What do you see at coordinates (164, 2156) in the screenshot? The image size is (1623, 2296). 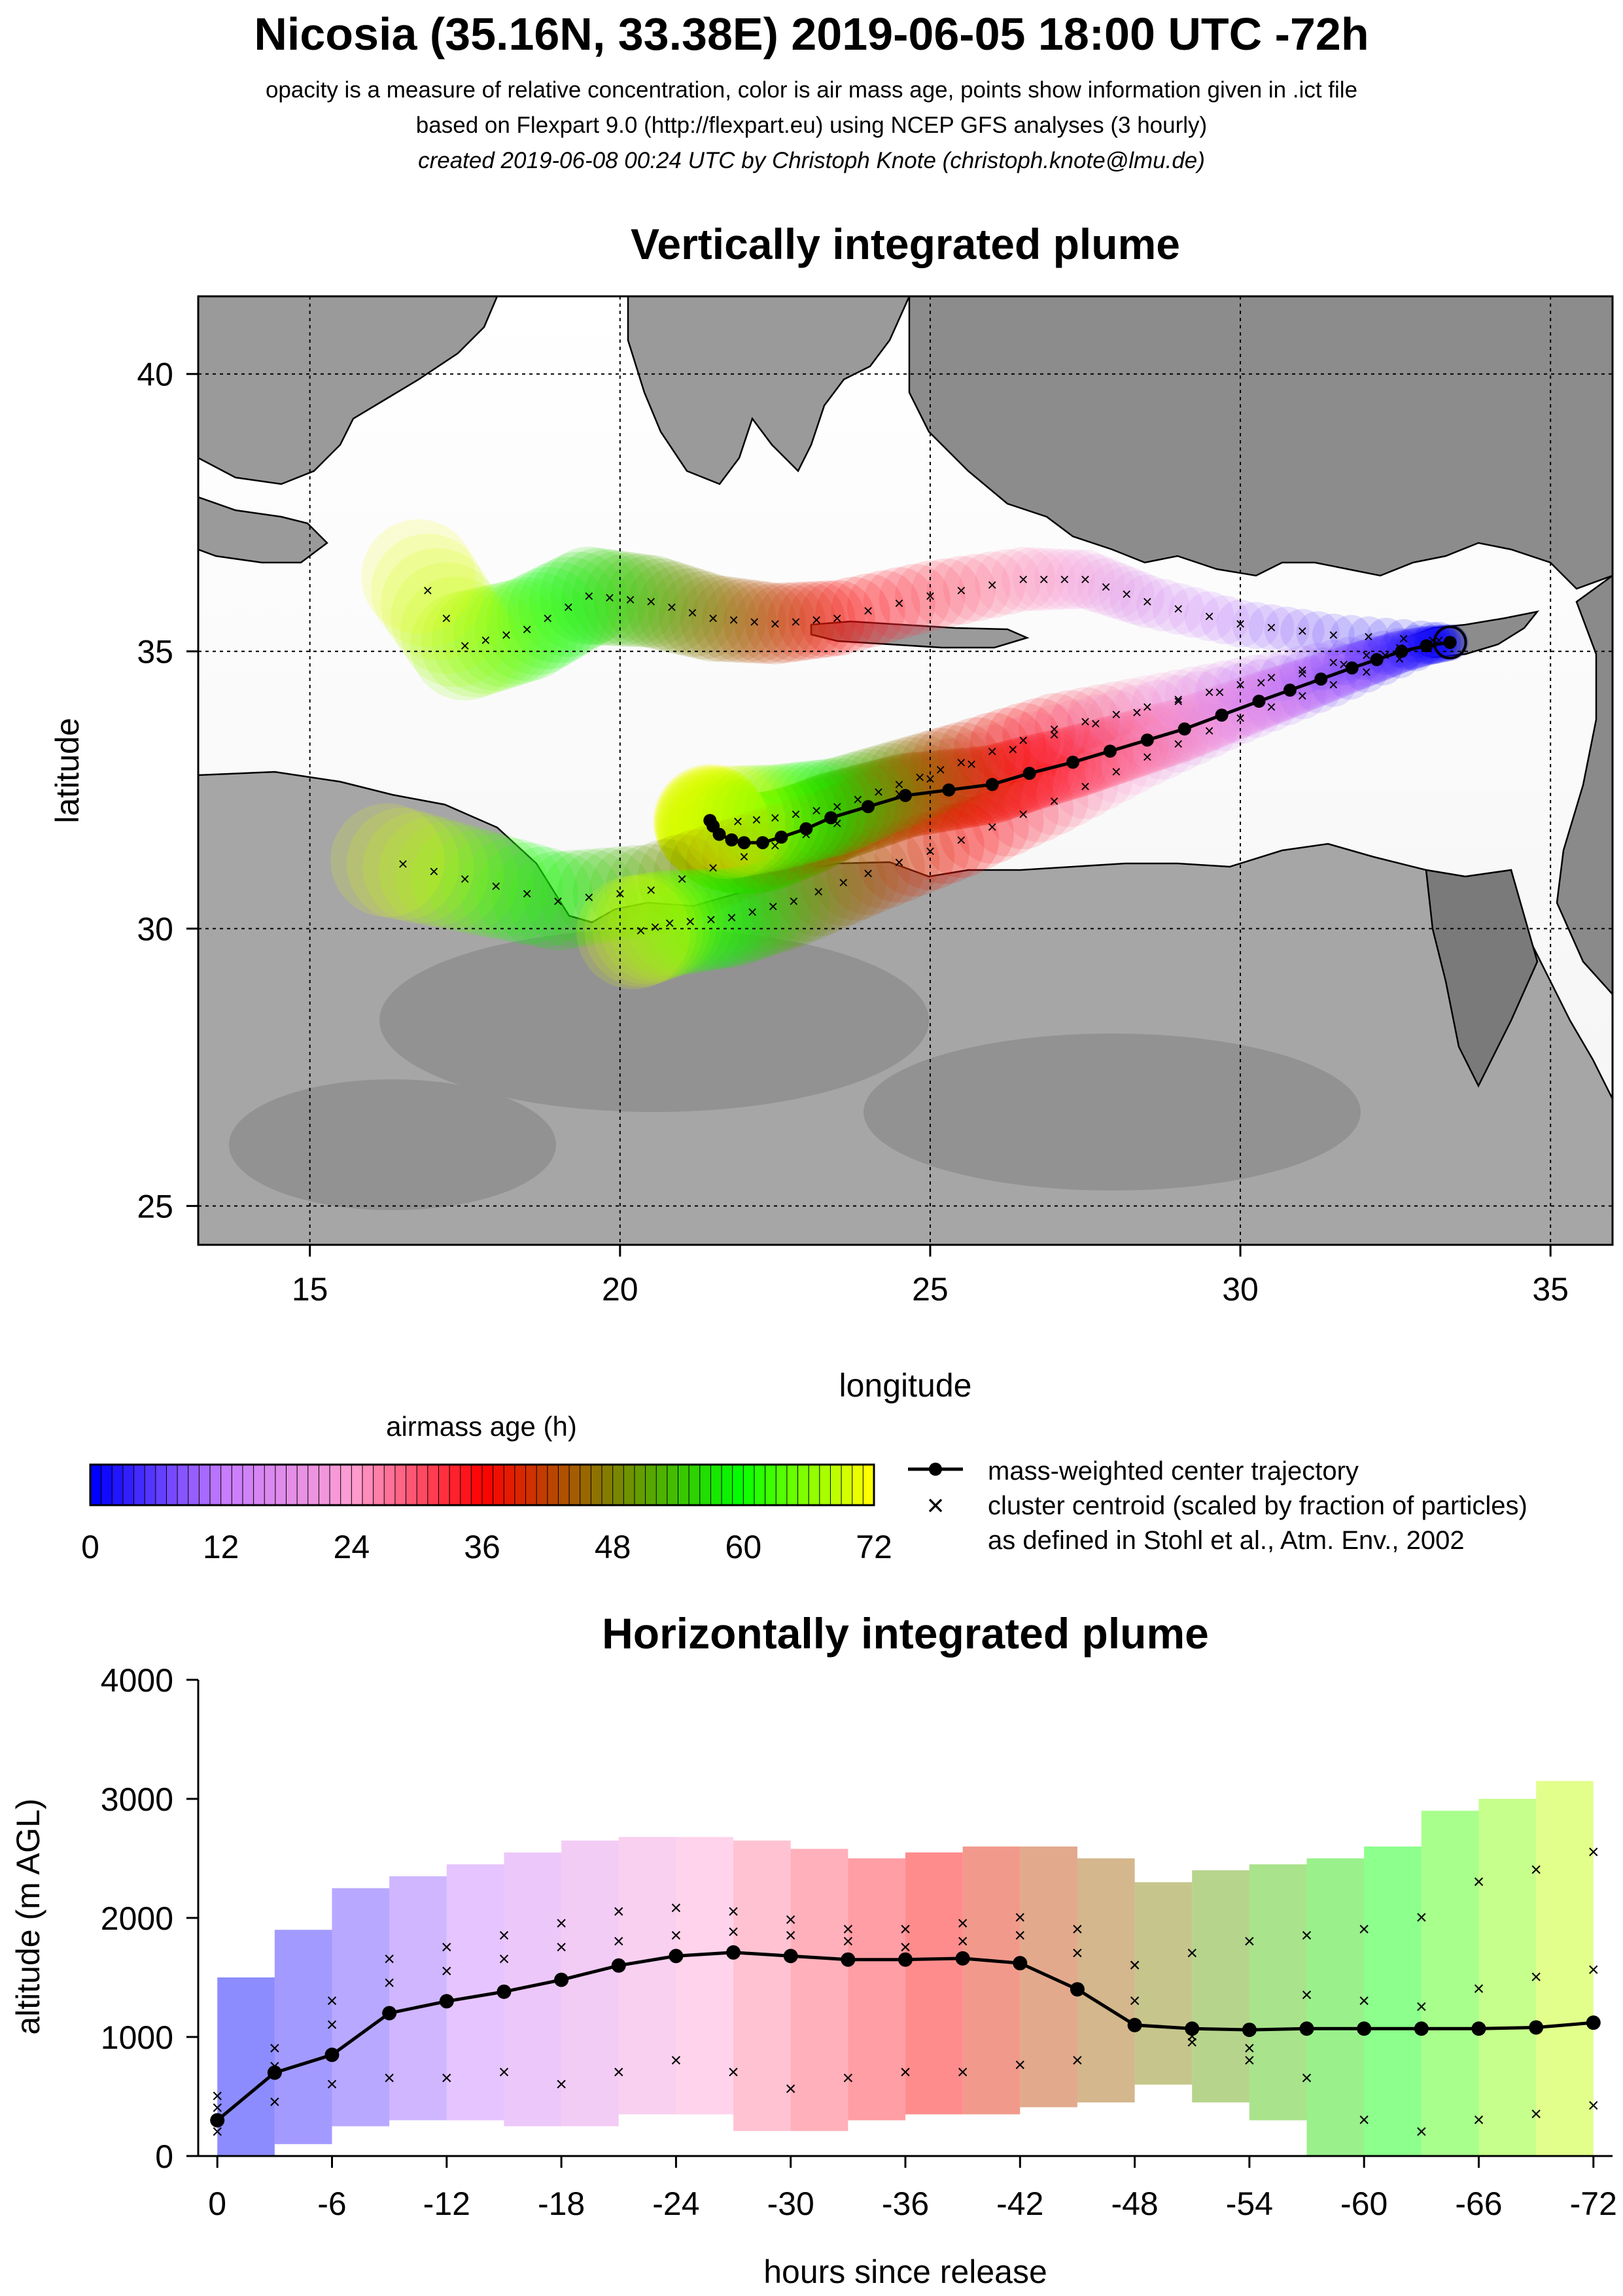 I see `altitude-y-tick-label: 0` at bounding box center [164, 2156].